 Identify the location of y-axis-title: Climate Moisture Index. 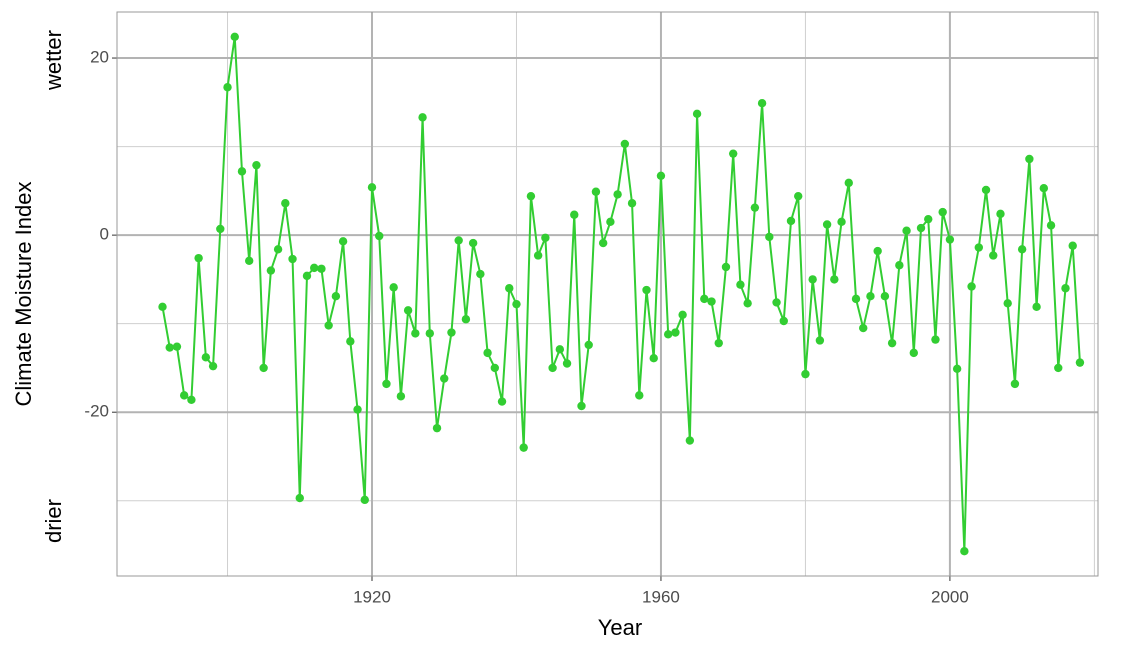
(23, 294).